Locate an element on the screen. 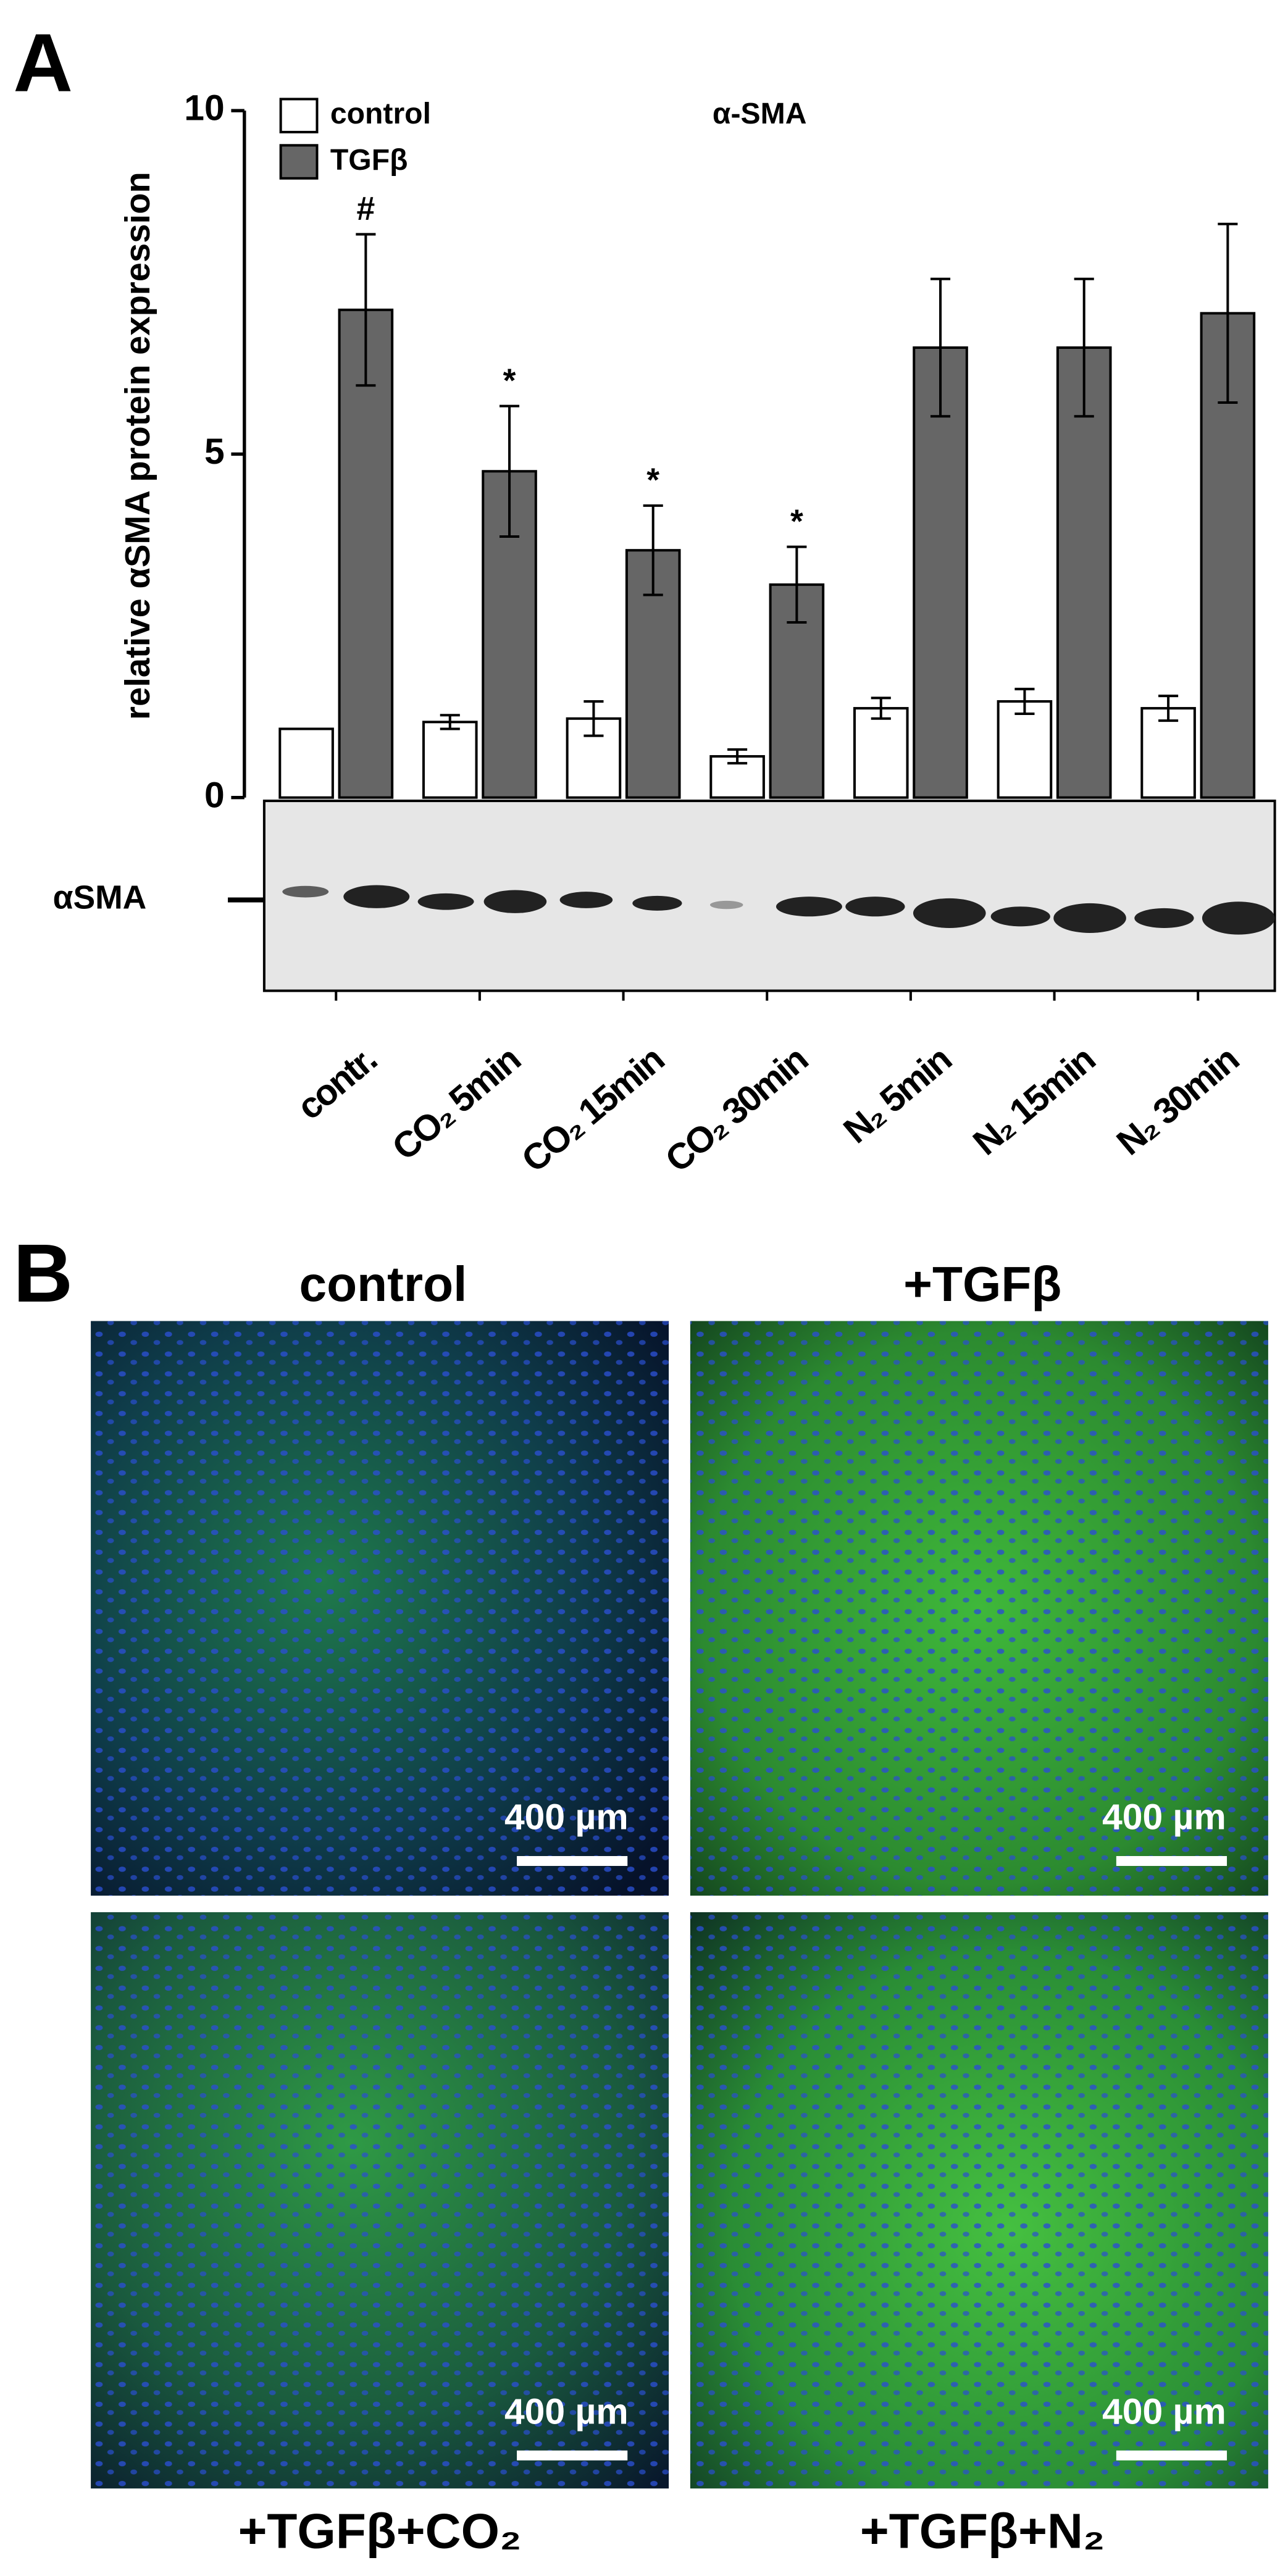 The height and width of the screenshot is (2576, 1288). y-axis-label: relative αSMA protein expression is located at coordinates (138, 446).